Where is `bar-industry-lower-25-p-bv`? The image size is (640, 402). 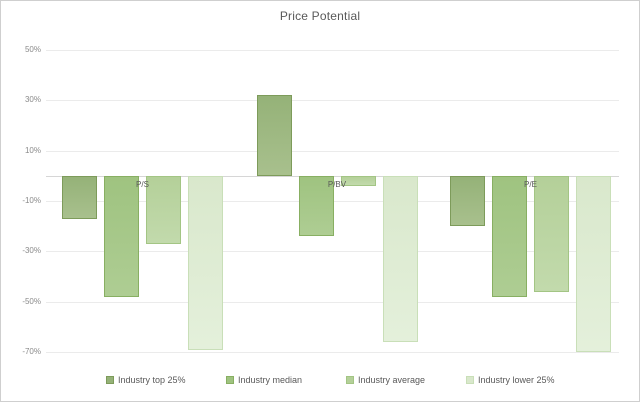
bar-industry-lower-25-p-bv is located at coordinates (400, 259).